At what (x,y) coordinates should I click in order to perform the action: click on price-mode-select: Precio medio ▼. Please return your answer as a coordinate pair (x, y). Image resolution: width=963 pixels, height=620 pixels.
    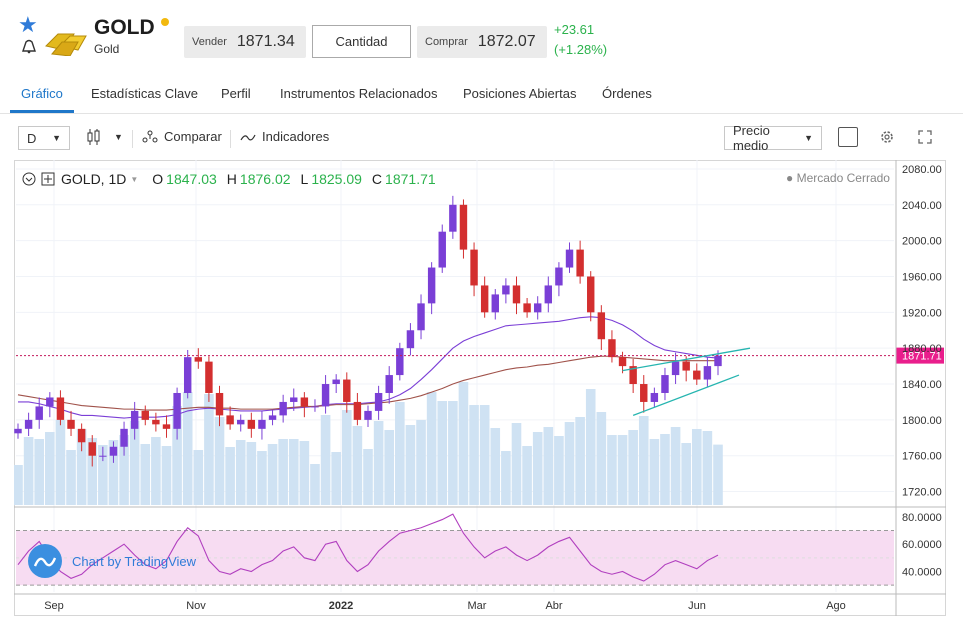
    Looking at the image, I should click on (773, 138).